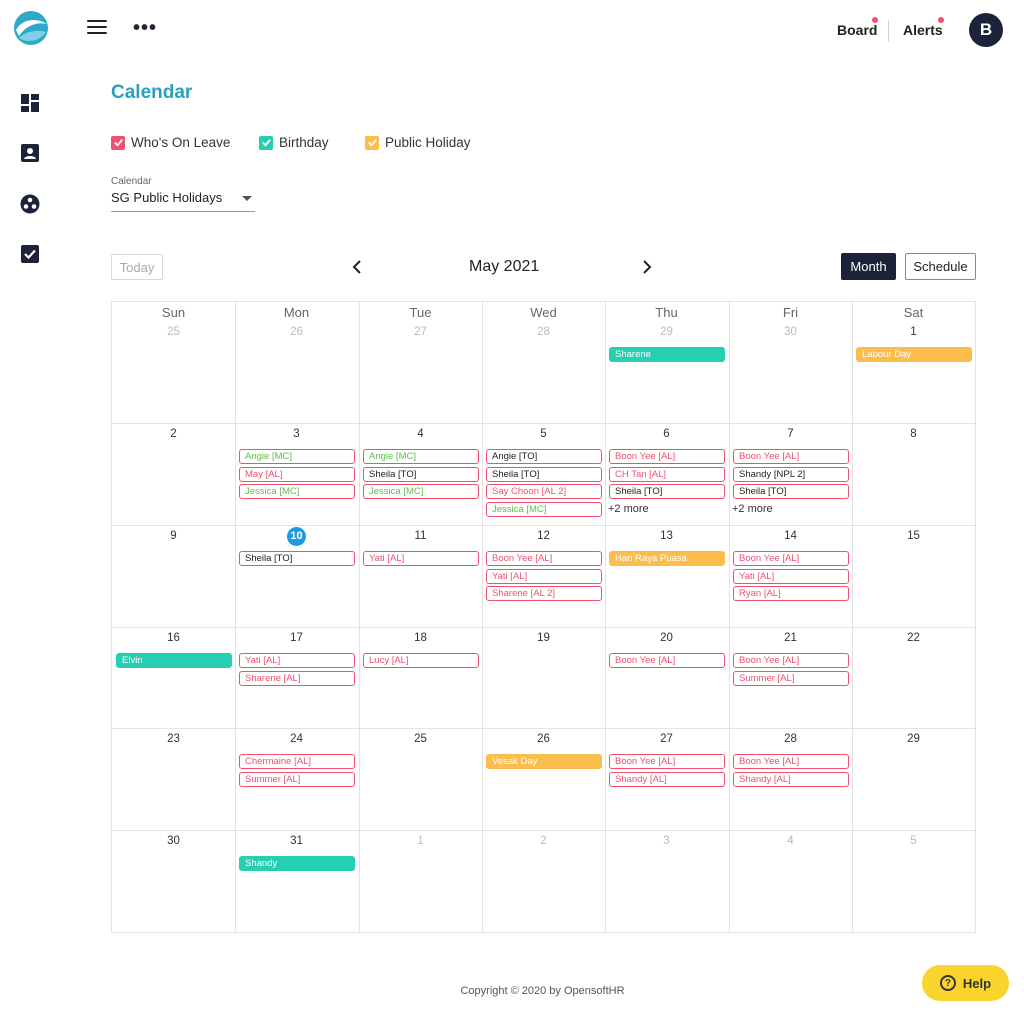 The height and width of the screenshot is (1013, 1024). Describe the element at coordinates (296, 638) in the screenshot. I see `day-number: 17` at that location.